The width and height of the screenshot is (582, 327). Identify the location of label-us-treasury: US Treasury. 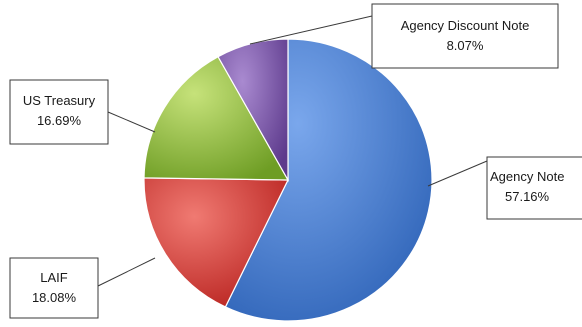
(59, 100).